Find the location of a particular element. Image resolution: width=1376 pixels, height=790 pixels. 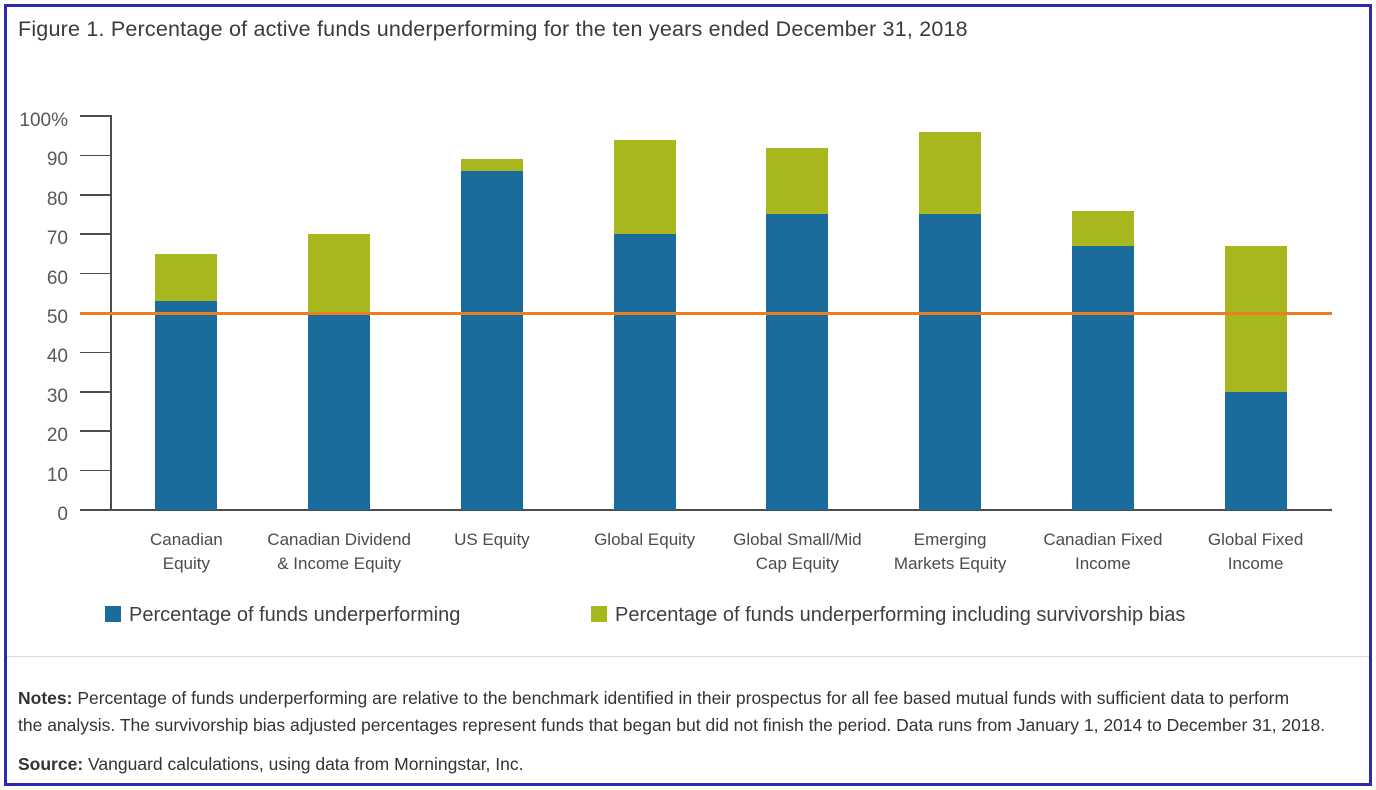

y-tick-label: 90 is located at coordinates (57, 160).